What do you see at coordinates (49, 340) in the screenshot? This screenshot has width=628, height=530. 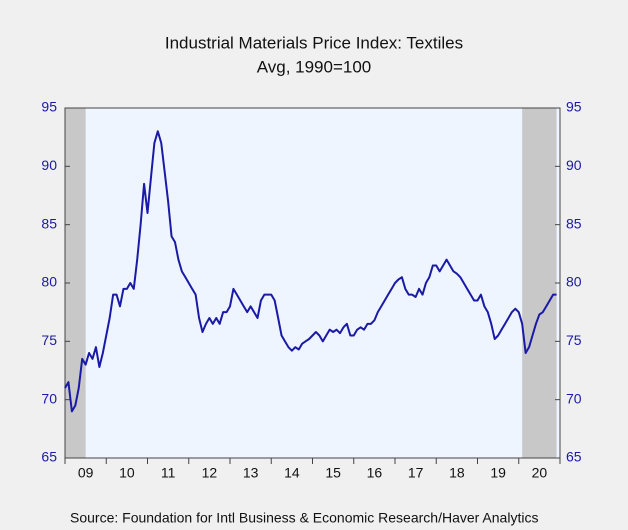 I see `y-tick-label: 75` at bounding box center [49, 340].